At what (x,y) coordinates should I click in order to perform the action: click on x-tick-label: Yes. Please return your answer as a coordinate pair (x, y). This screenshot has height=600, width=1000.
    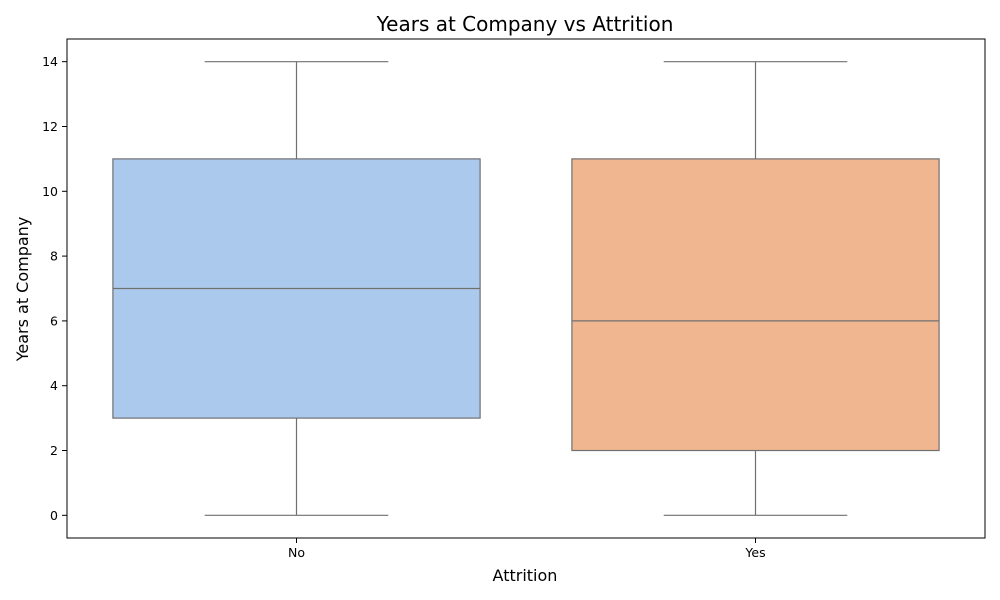
    Looking at the image, I should click on (754, 552).